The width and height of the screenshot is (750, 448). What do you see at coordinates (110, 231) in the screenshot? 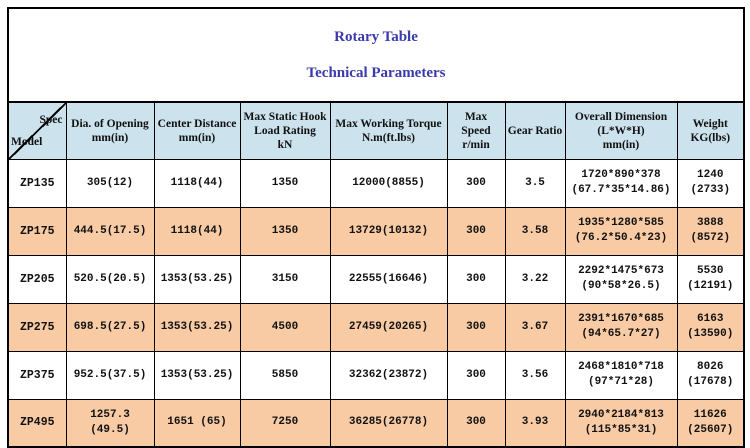
I see `cell-dia-of-opening: 444.5(17.5)` at bounding box center [110, 231].